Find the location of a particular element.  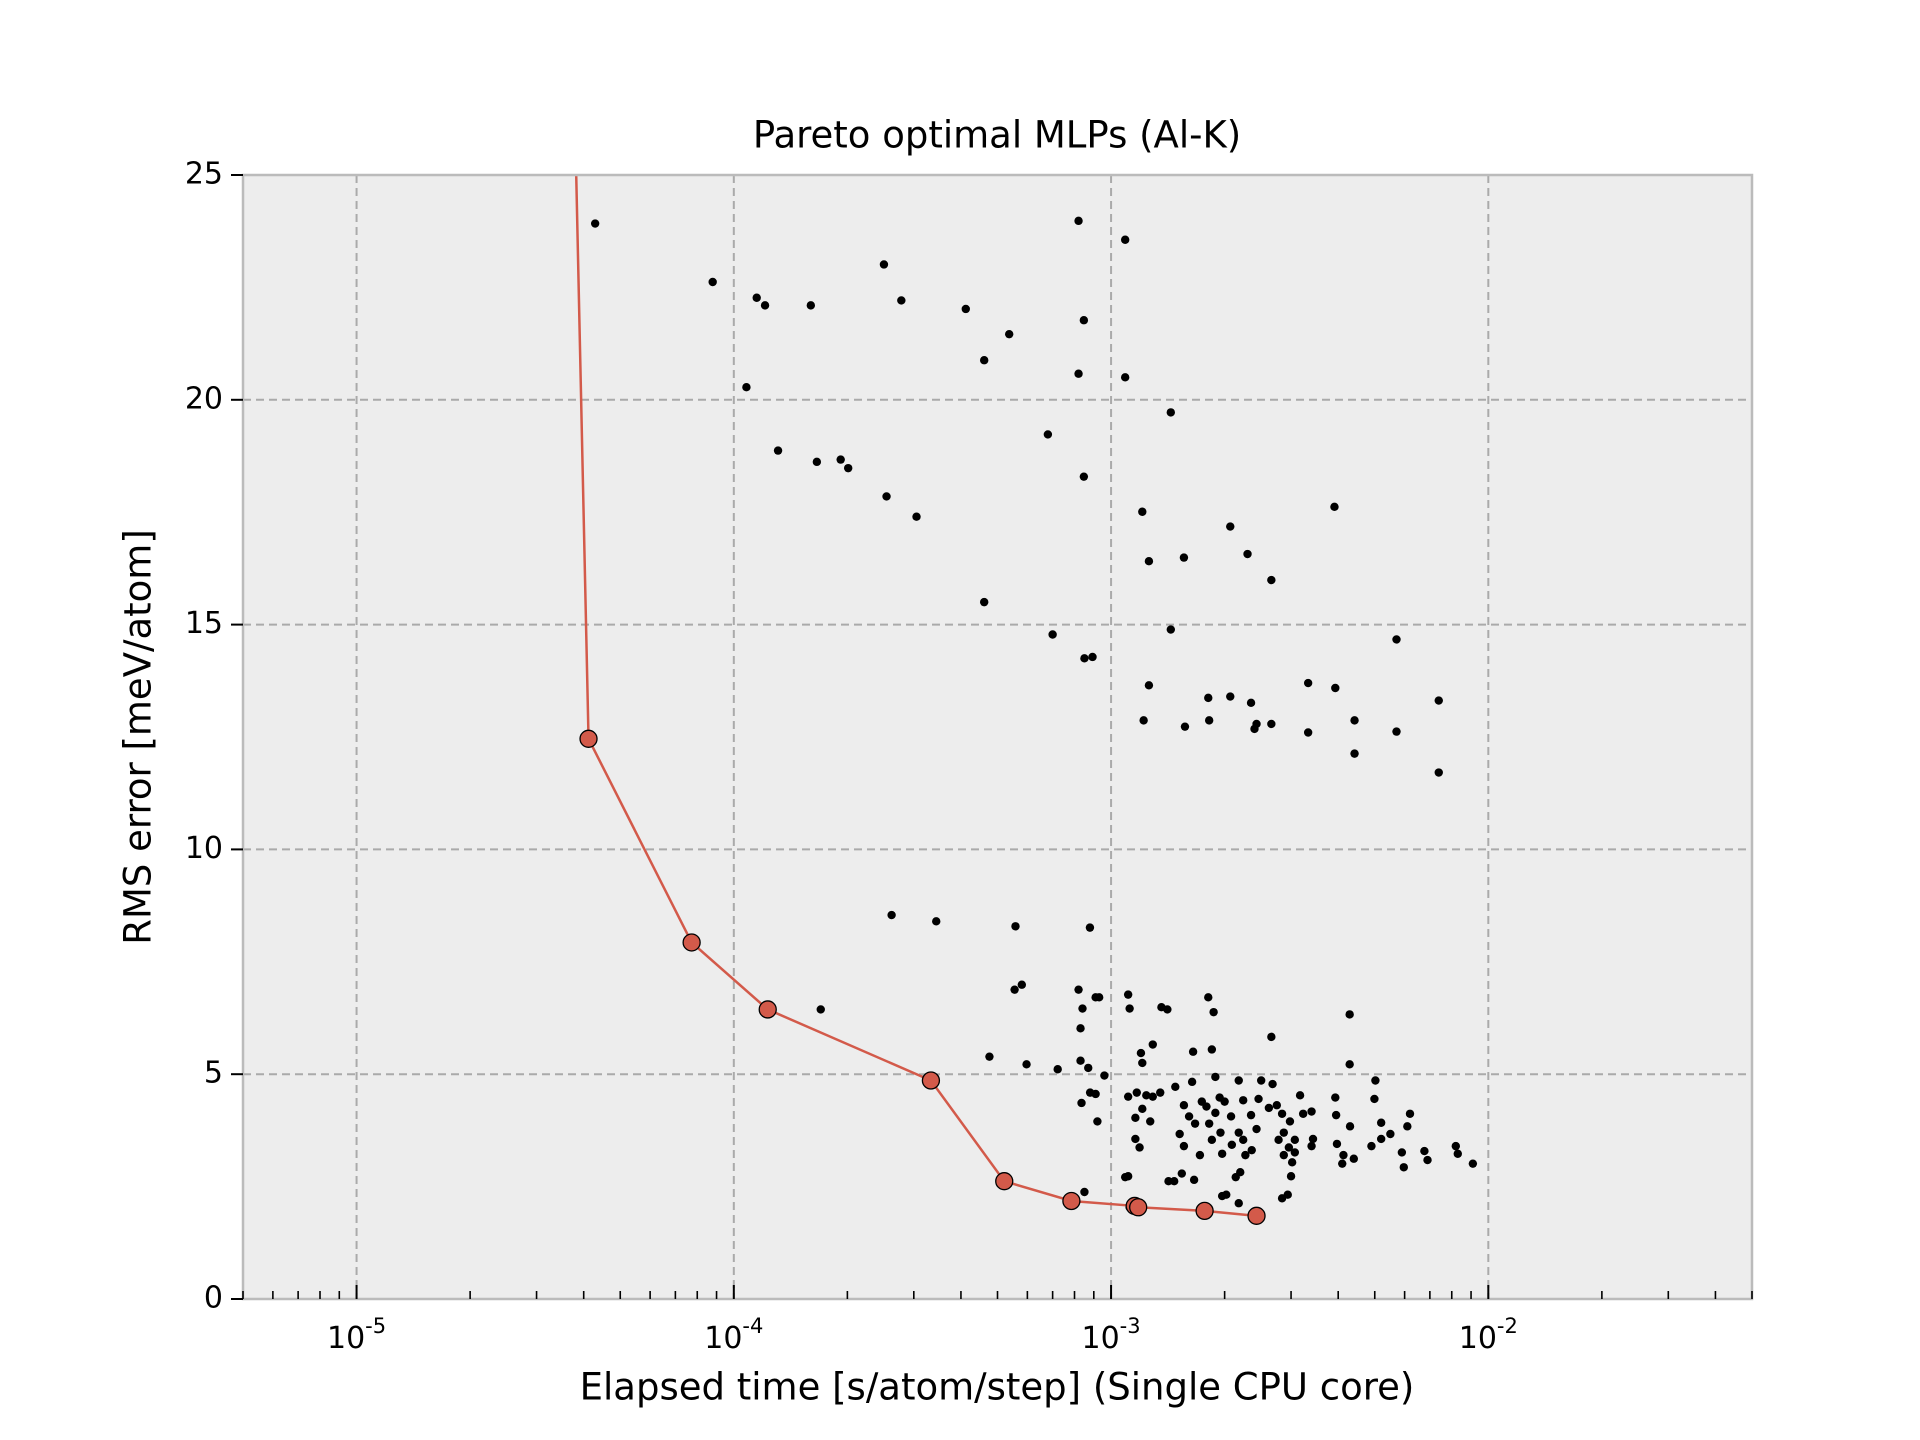

chart-title: Pareto optimal MLPs (Al-K) is located at coordinates (997, 135).